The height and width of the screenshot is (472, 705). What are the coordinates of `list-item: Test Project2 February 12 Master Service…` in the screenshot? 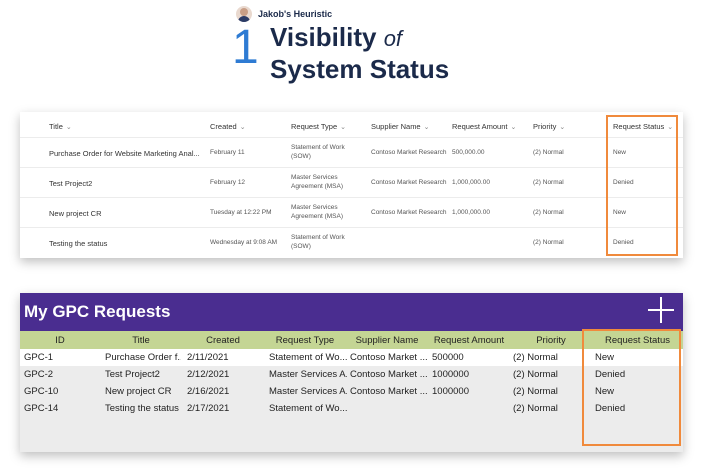 It's located at (351, 182).